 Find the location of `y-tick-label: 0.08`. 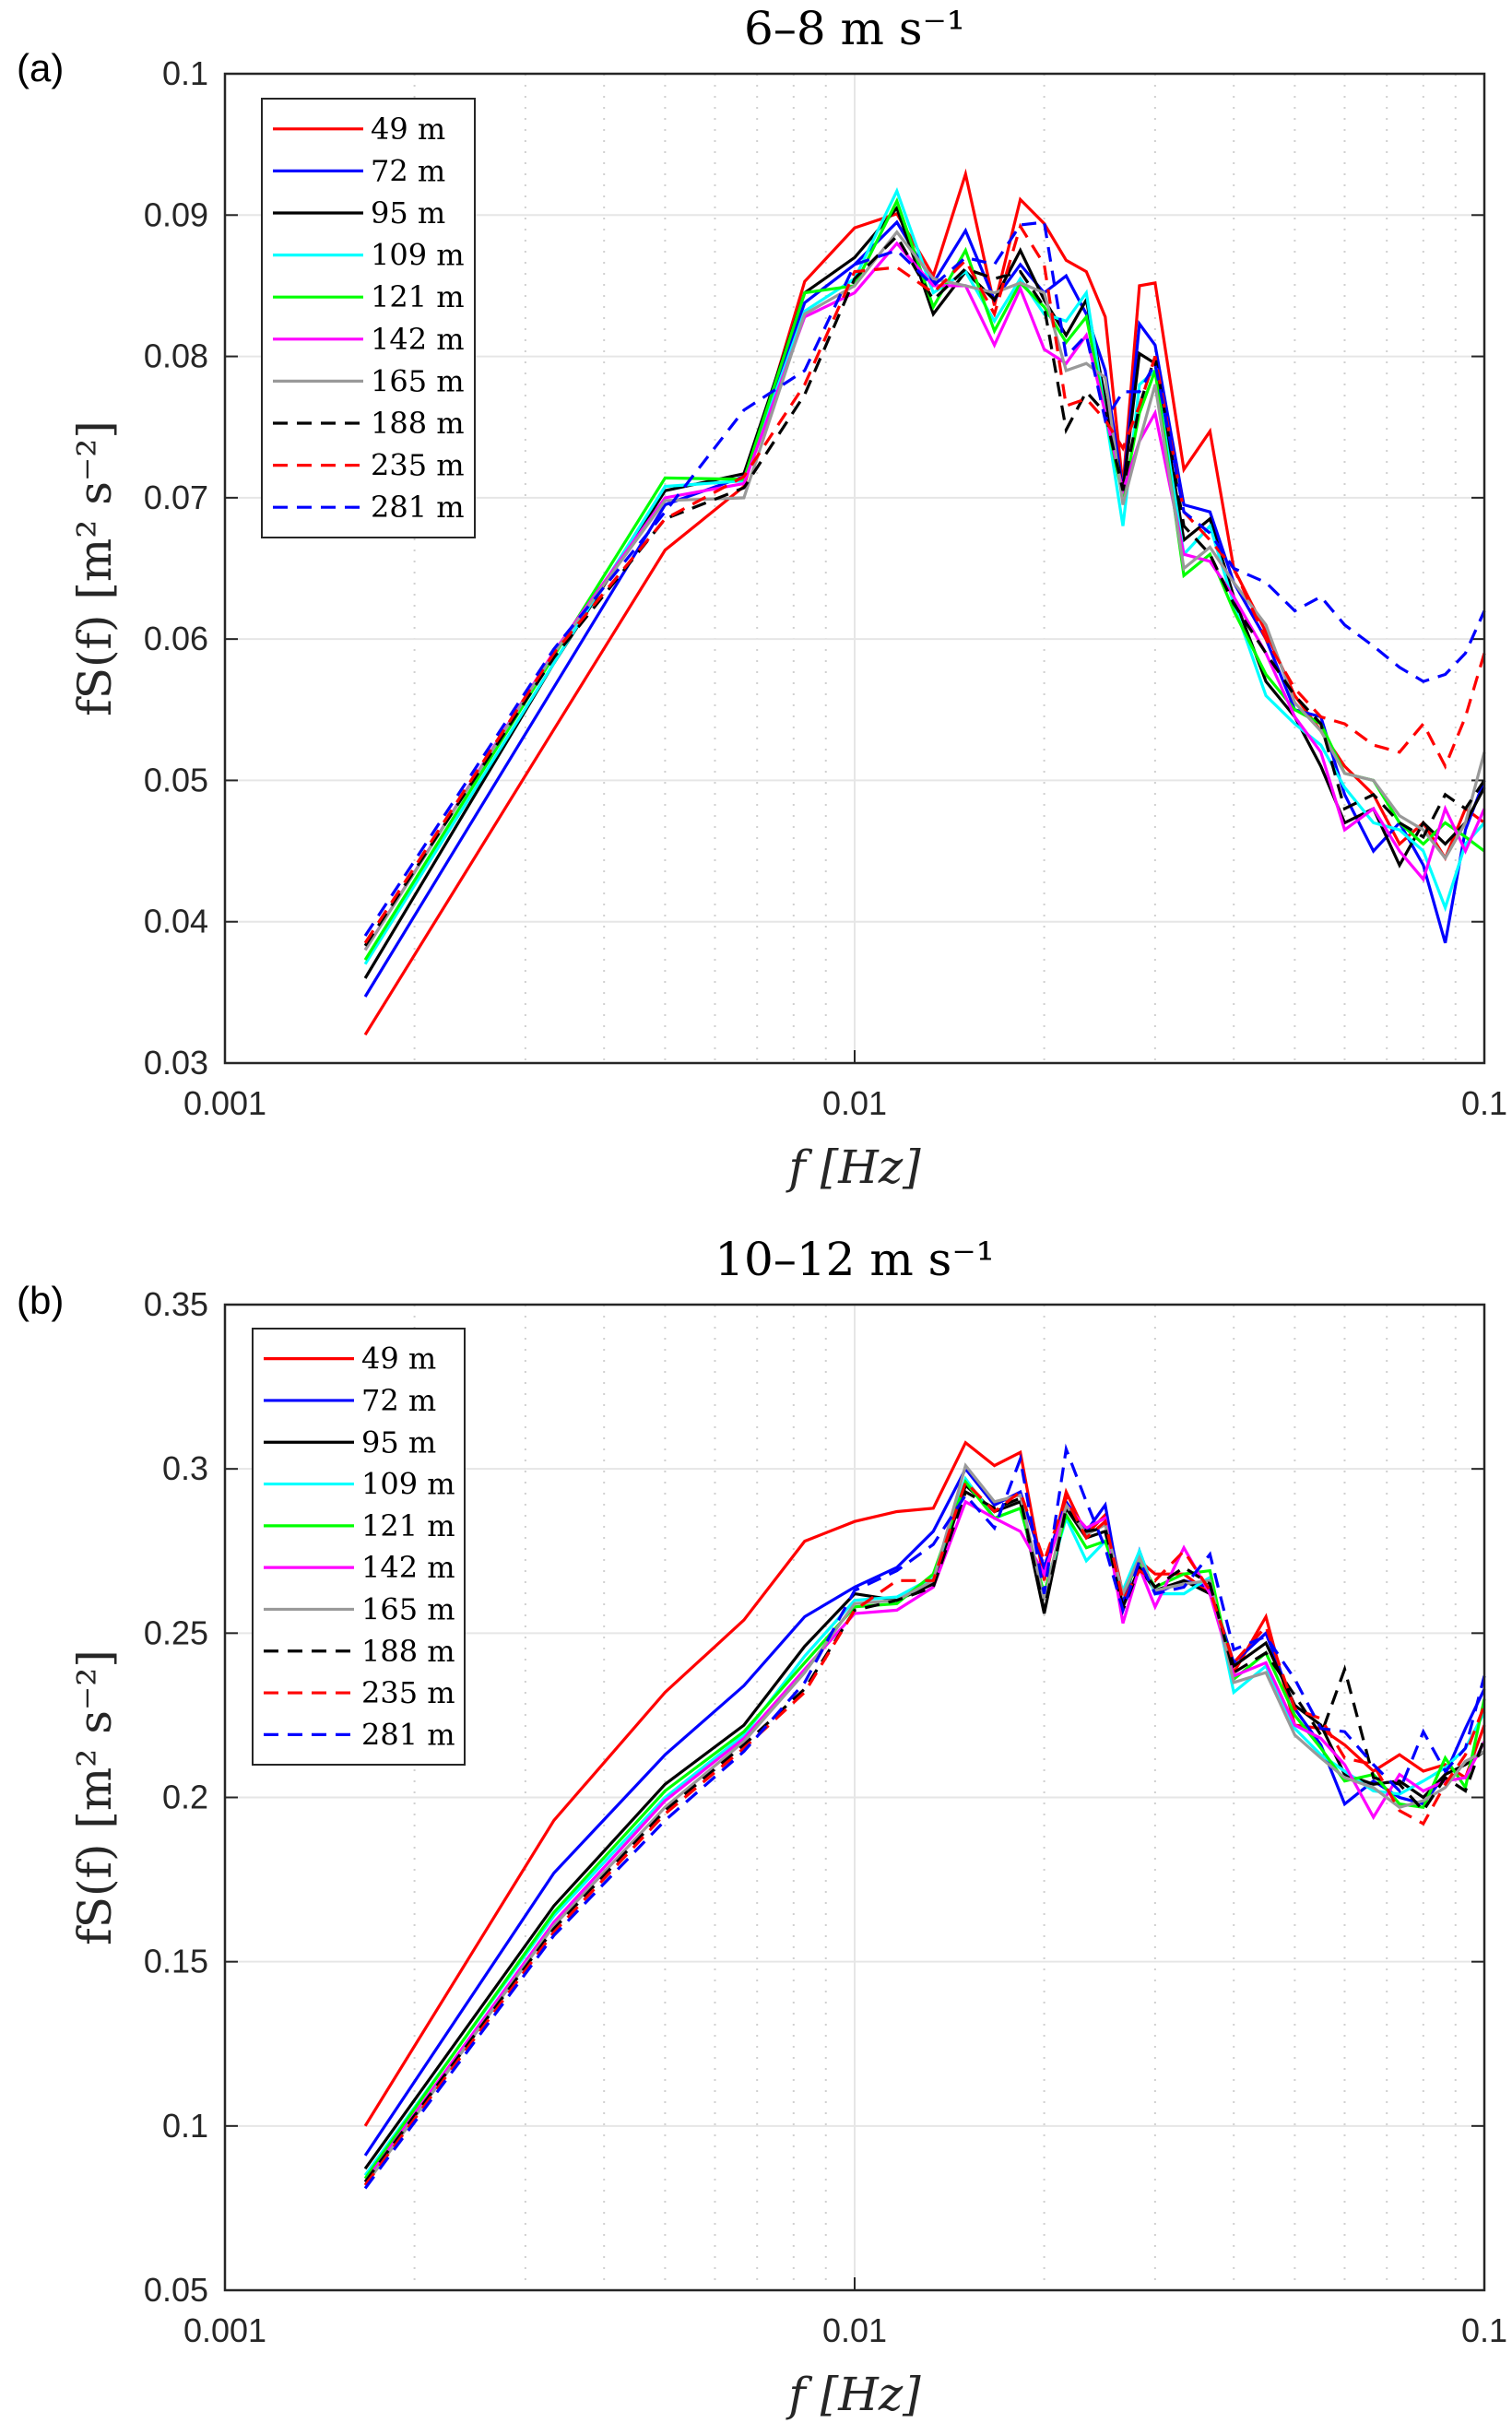

y-tick-label: 0.08 is located at coordinates (176, 356).